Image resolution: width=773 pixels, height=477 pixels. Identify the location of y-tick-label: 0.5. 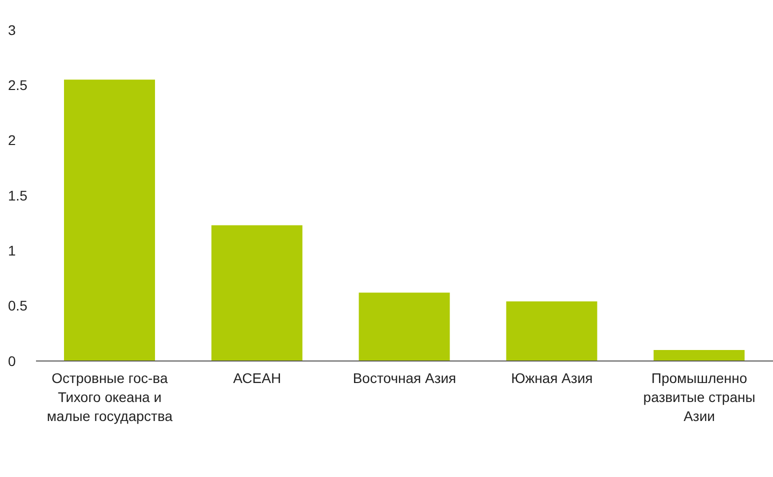
(18, 306).